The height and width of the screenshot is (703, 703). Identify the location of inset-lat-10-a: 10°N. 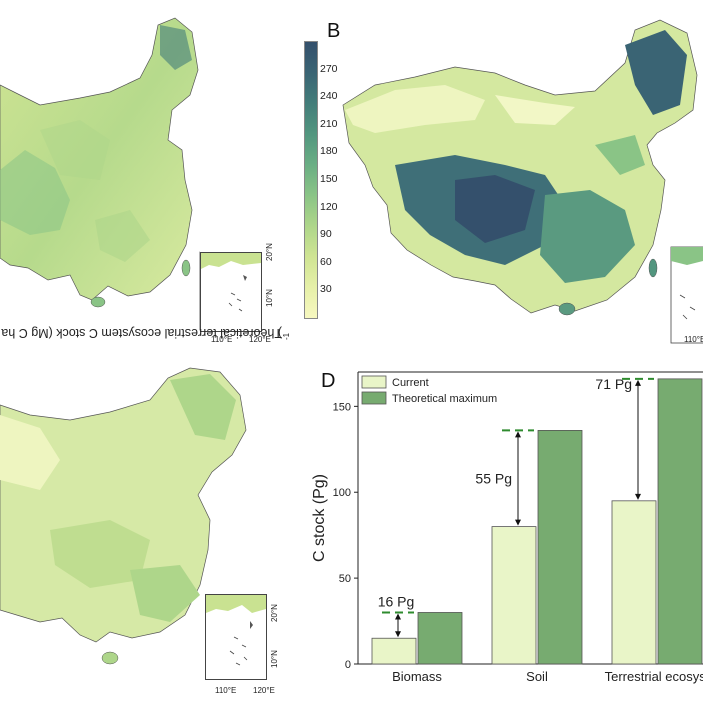
(269, 298).